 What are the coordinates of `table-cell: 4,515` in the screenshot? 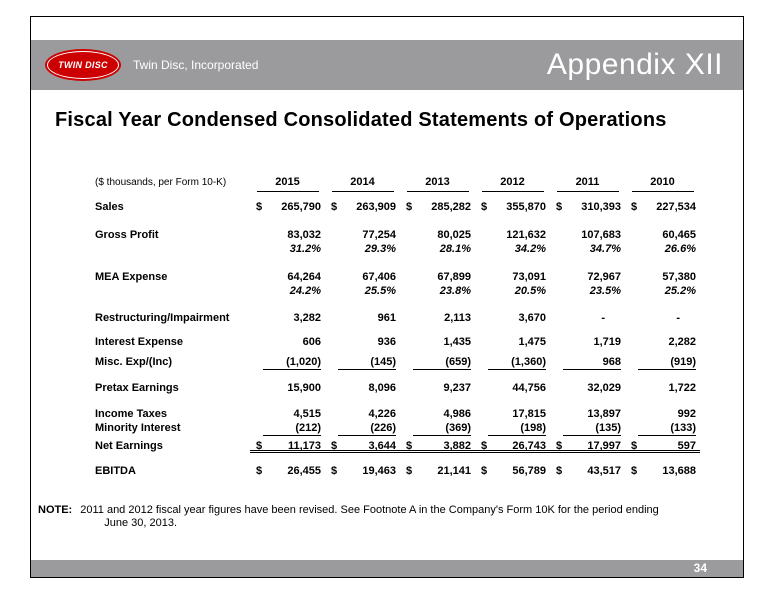 It's located at (287, 414).